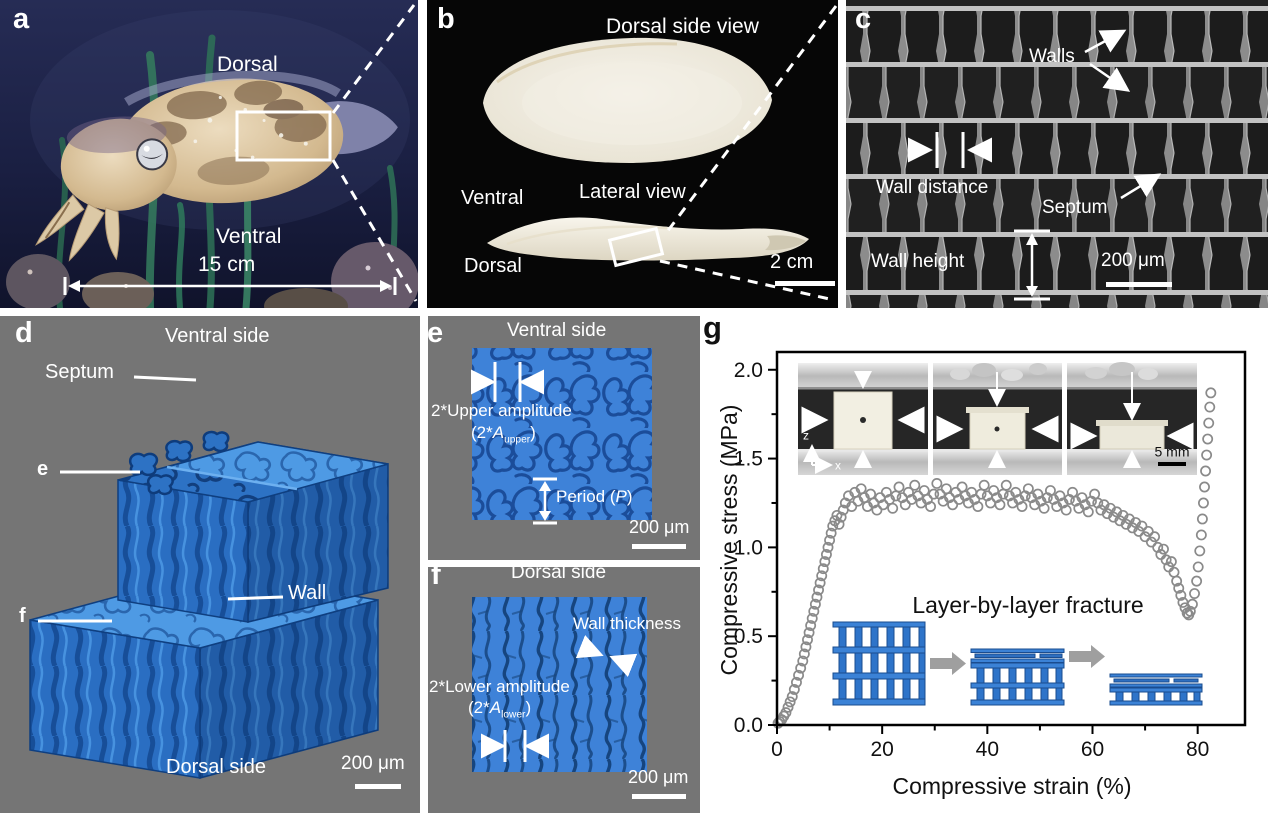 Image resolution: width=1268 pixels, height=813 pixels. Describe the element at coordinates (492, 198) in the screenshot. I see `label-ventral-b: Ventral` at that location.